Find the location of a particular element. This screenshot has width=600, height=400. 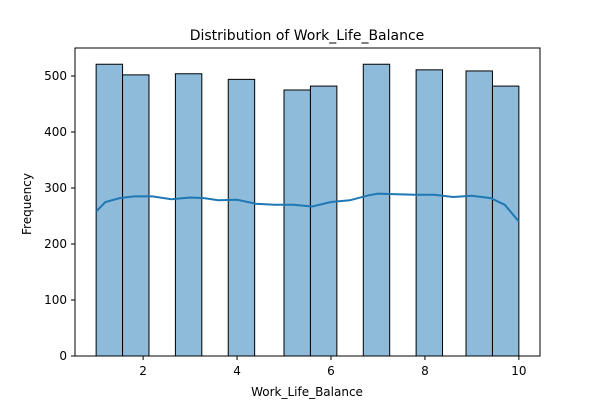

y-tick-label: 300 is located at coordinates (55, 188).